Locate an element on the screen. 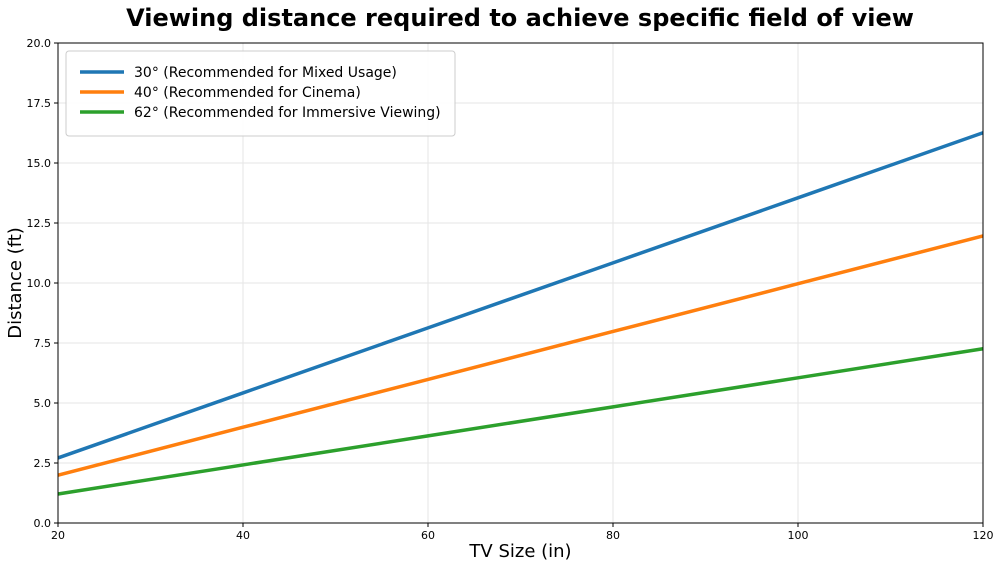 This screenshot has width=1000, height=568. legend-box is located at coordinates (260, 93).